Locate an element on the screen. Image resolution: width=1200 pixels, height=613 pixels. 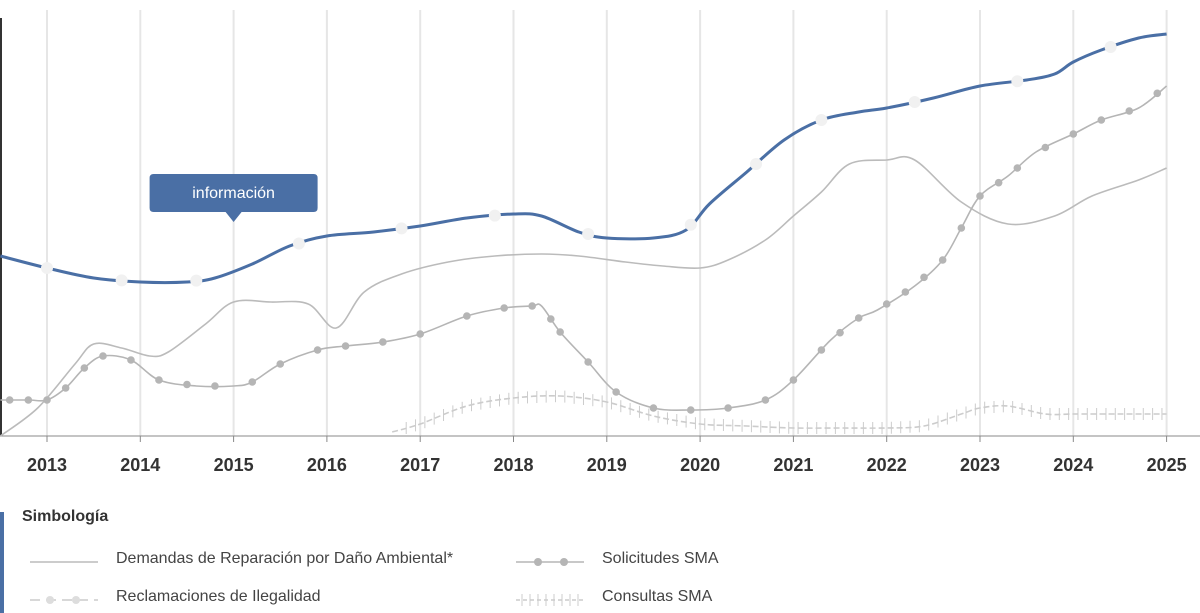
x-tick-label: 2025 is located at coordinates (1167, 465).